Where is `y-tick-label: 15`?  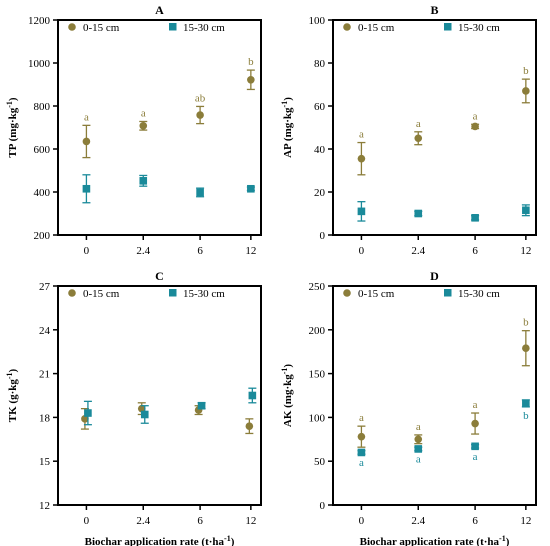 y-tick-label: 15 is located at coordinates (45, 462).